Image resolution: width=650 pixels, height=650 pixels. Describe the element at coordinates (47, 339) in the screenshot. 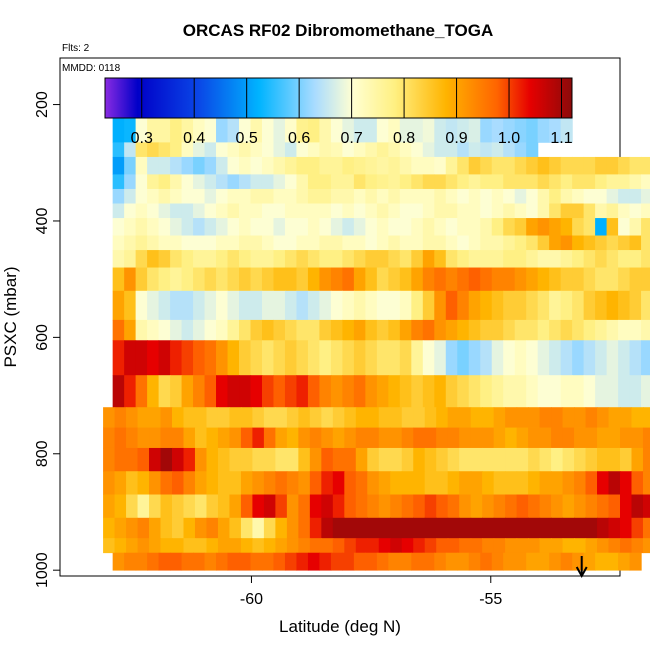

I see `y-axis: 200 400 600 800 1000` at that location.